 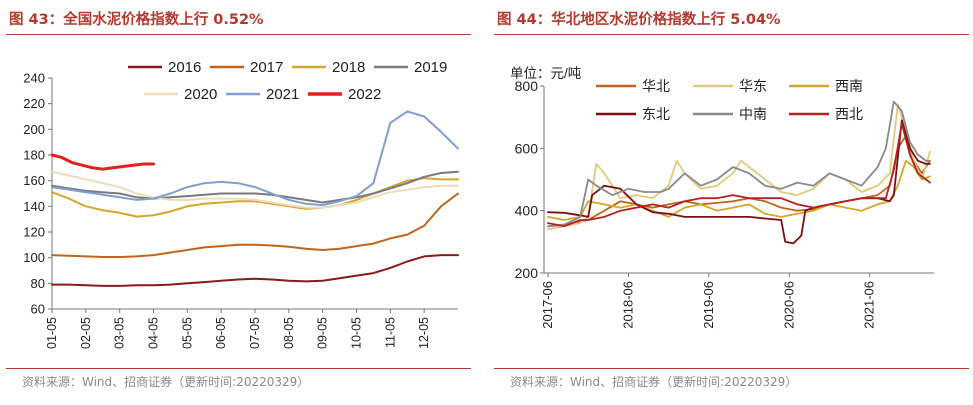 What do you see at coordinates (731, 34) in the screenshot?
I see `right-title-rule` at bounding box center [731, 34].